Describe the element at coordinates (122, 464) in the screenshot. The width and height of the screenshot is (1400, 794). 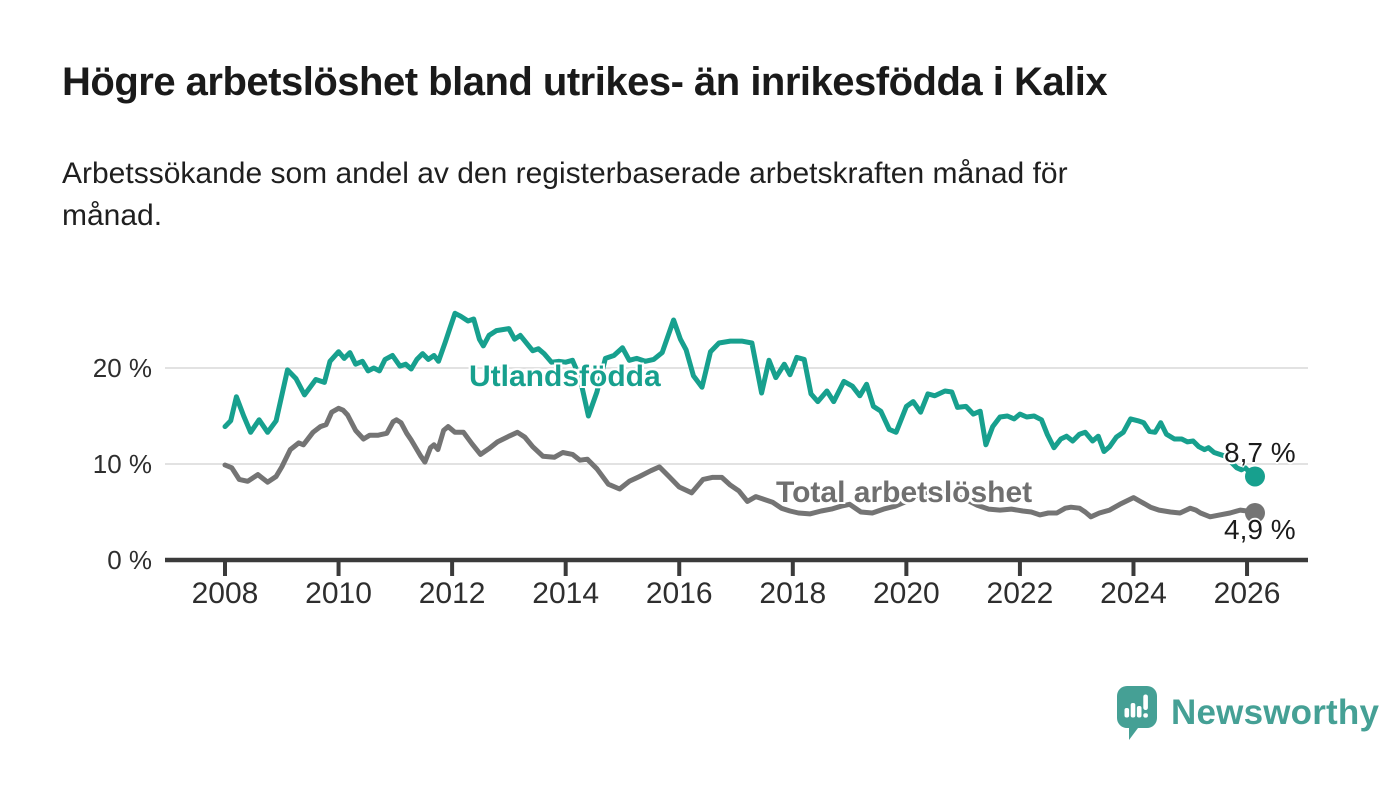
I see `y-axis-label-10: 10 %` at that location.